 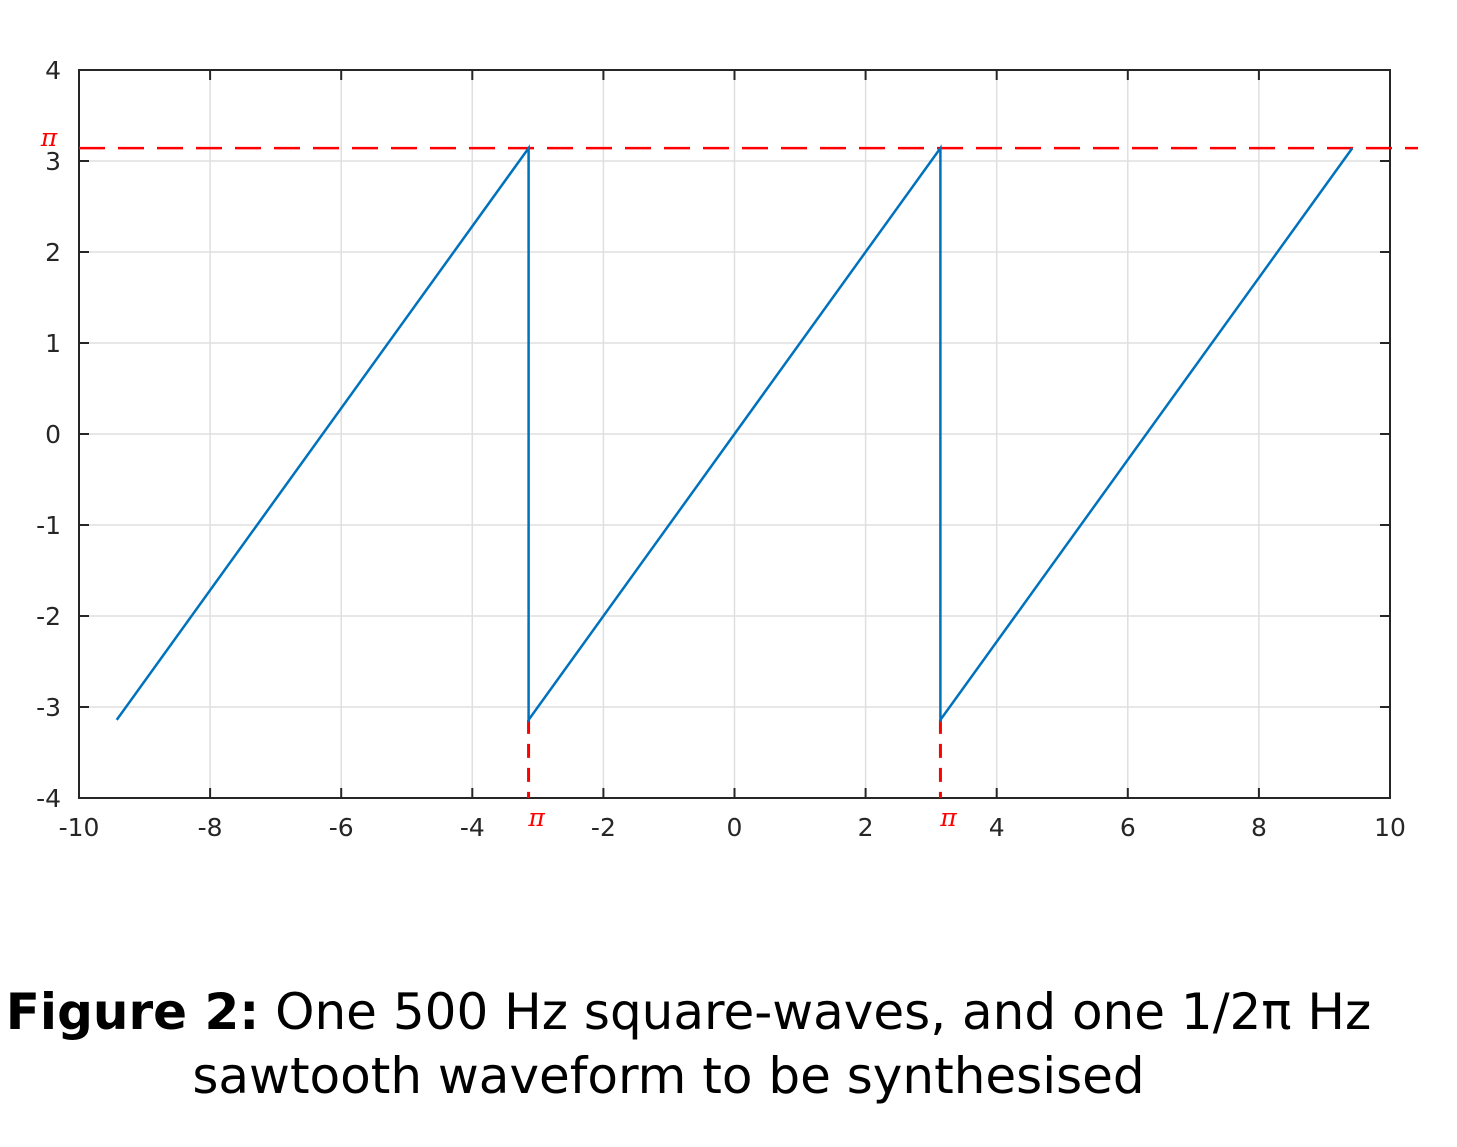 What do you see at coordinates (210, 827) in the screenshot?
I see `x-tick-label: -8` at bounding box center [210, 827].